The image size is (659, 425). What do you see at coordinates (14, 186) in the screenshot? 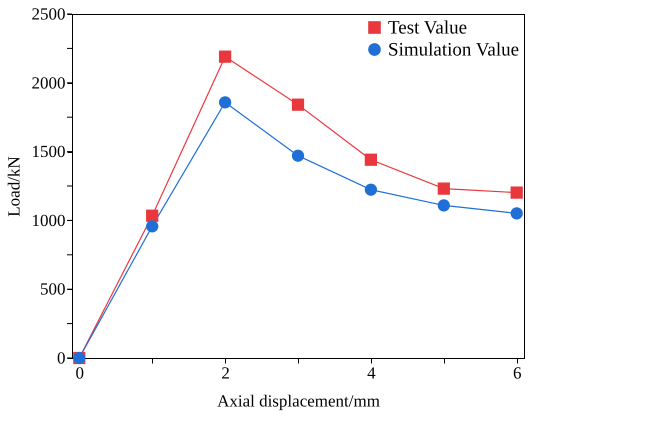
I see `y-axis-title: Load/kN` at bounding box center [14, 186].